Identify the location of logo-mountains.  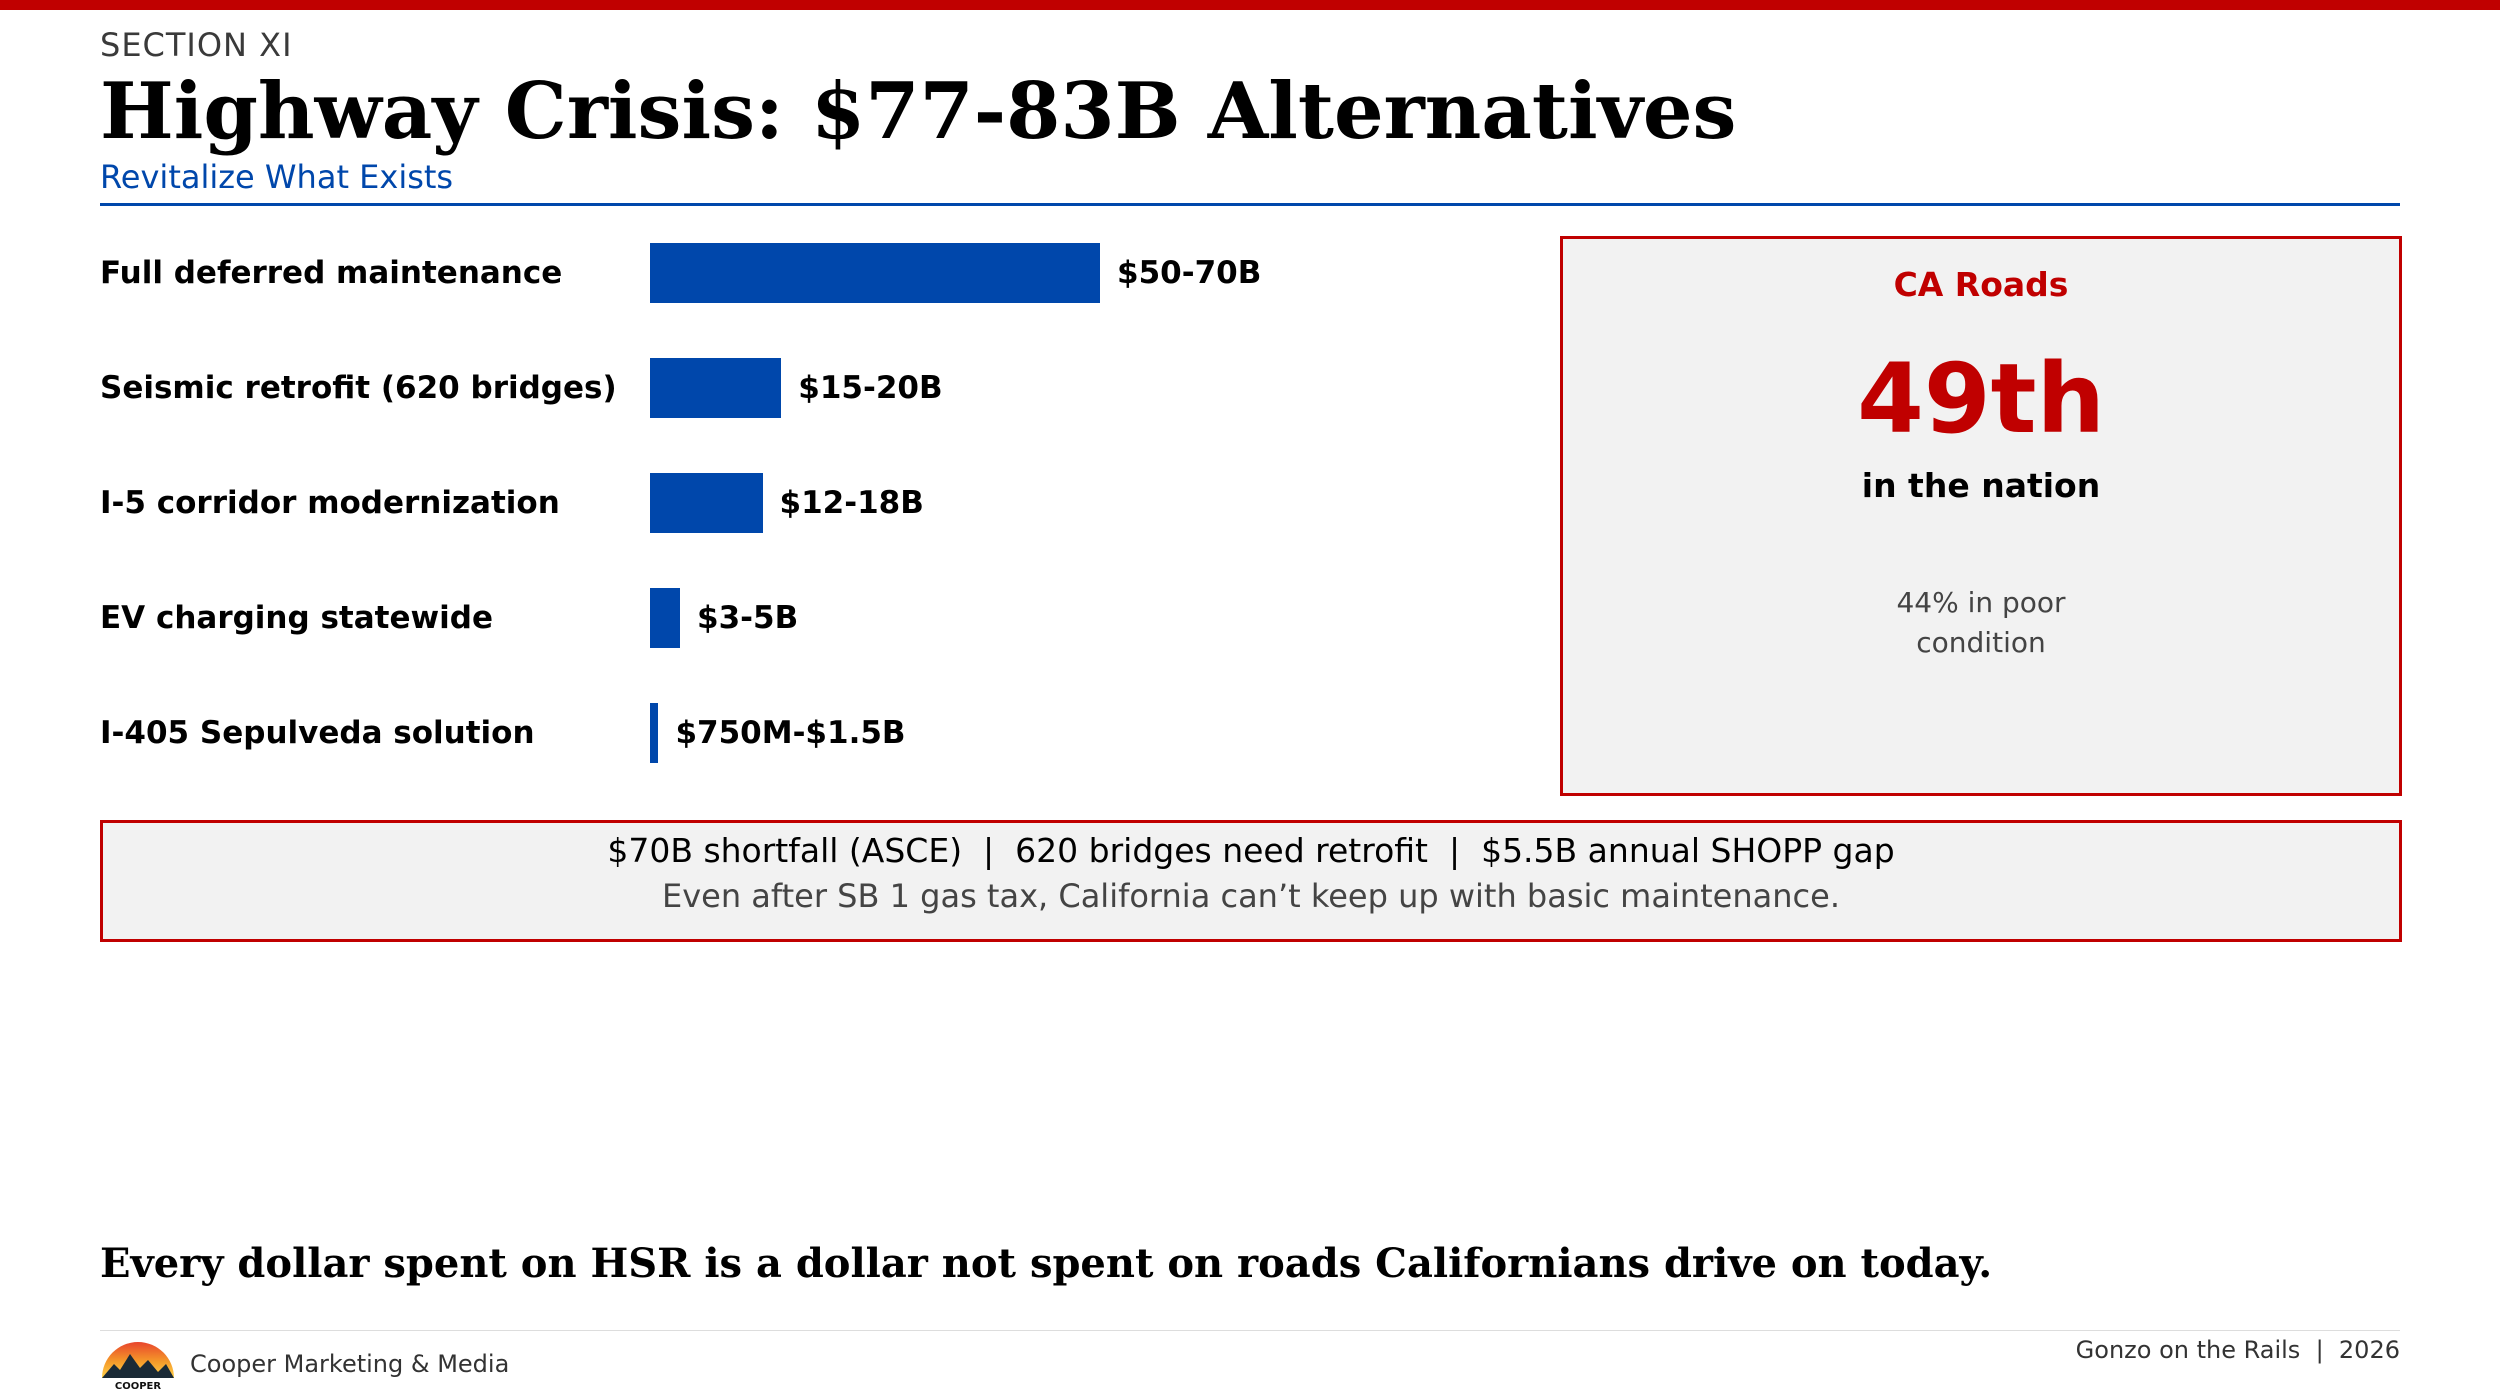
(138, 1366).